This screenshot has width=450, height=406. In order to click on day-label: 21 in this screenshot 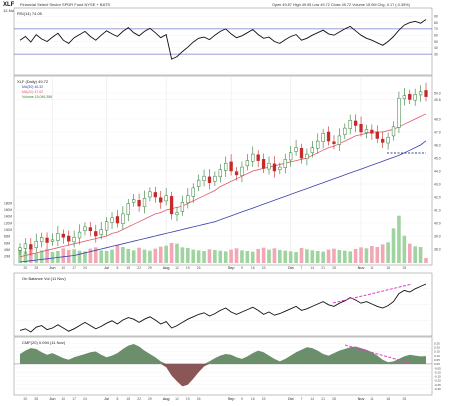, I will do `click(323, 268)`.